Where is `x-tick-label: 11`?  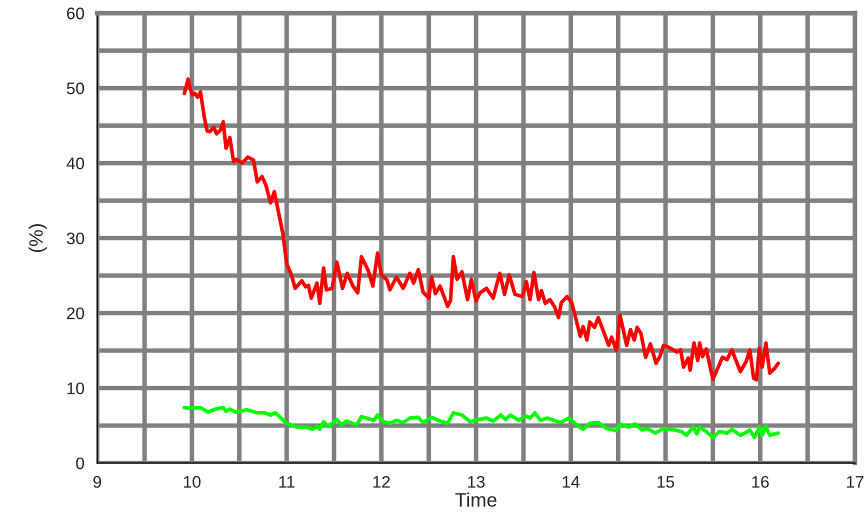
x-tick-label: 11 is located at coordinates (286, 482).